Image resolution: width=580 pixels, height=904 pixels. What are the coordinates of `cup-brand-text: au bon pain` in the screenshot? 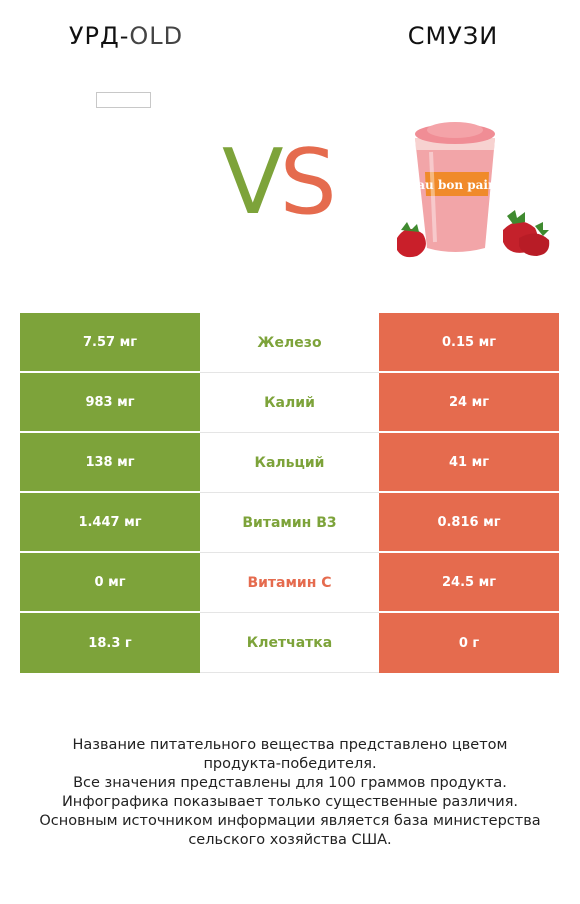 It's located at (457, 185).